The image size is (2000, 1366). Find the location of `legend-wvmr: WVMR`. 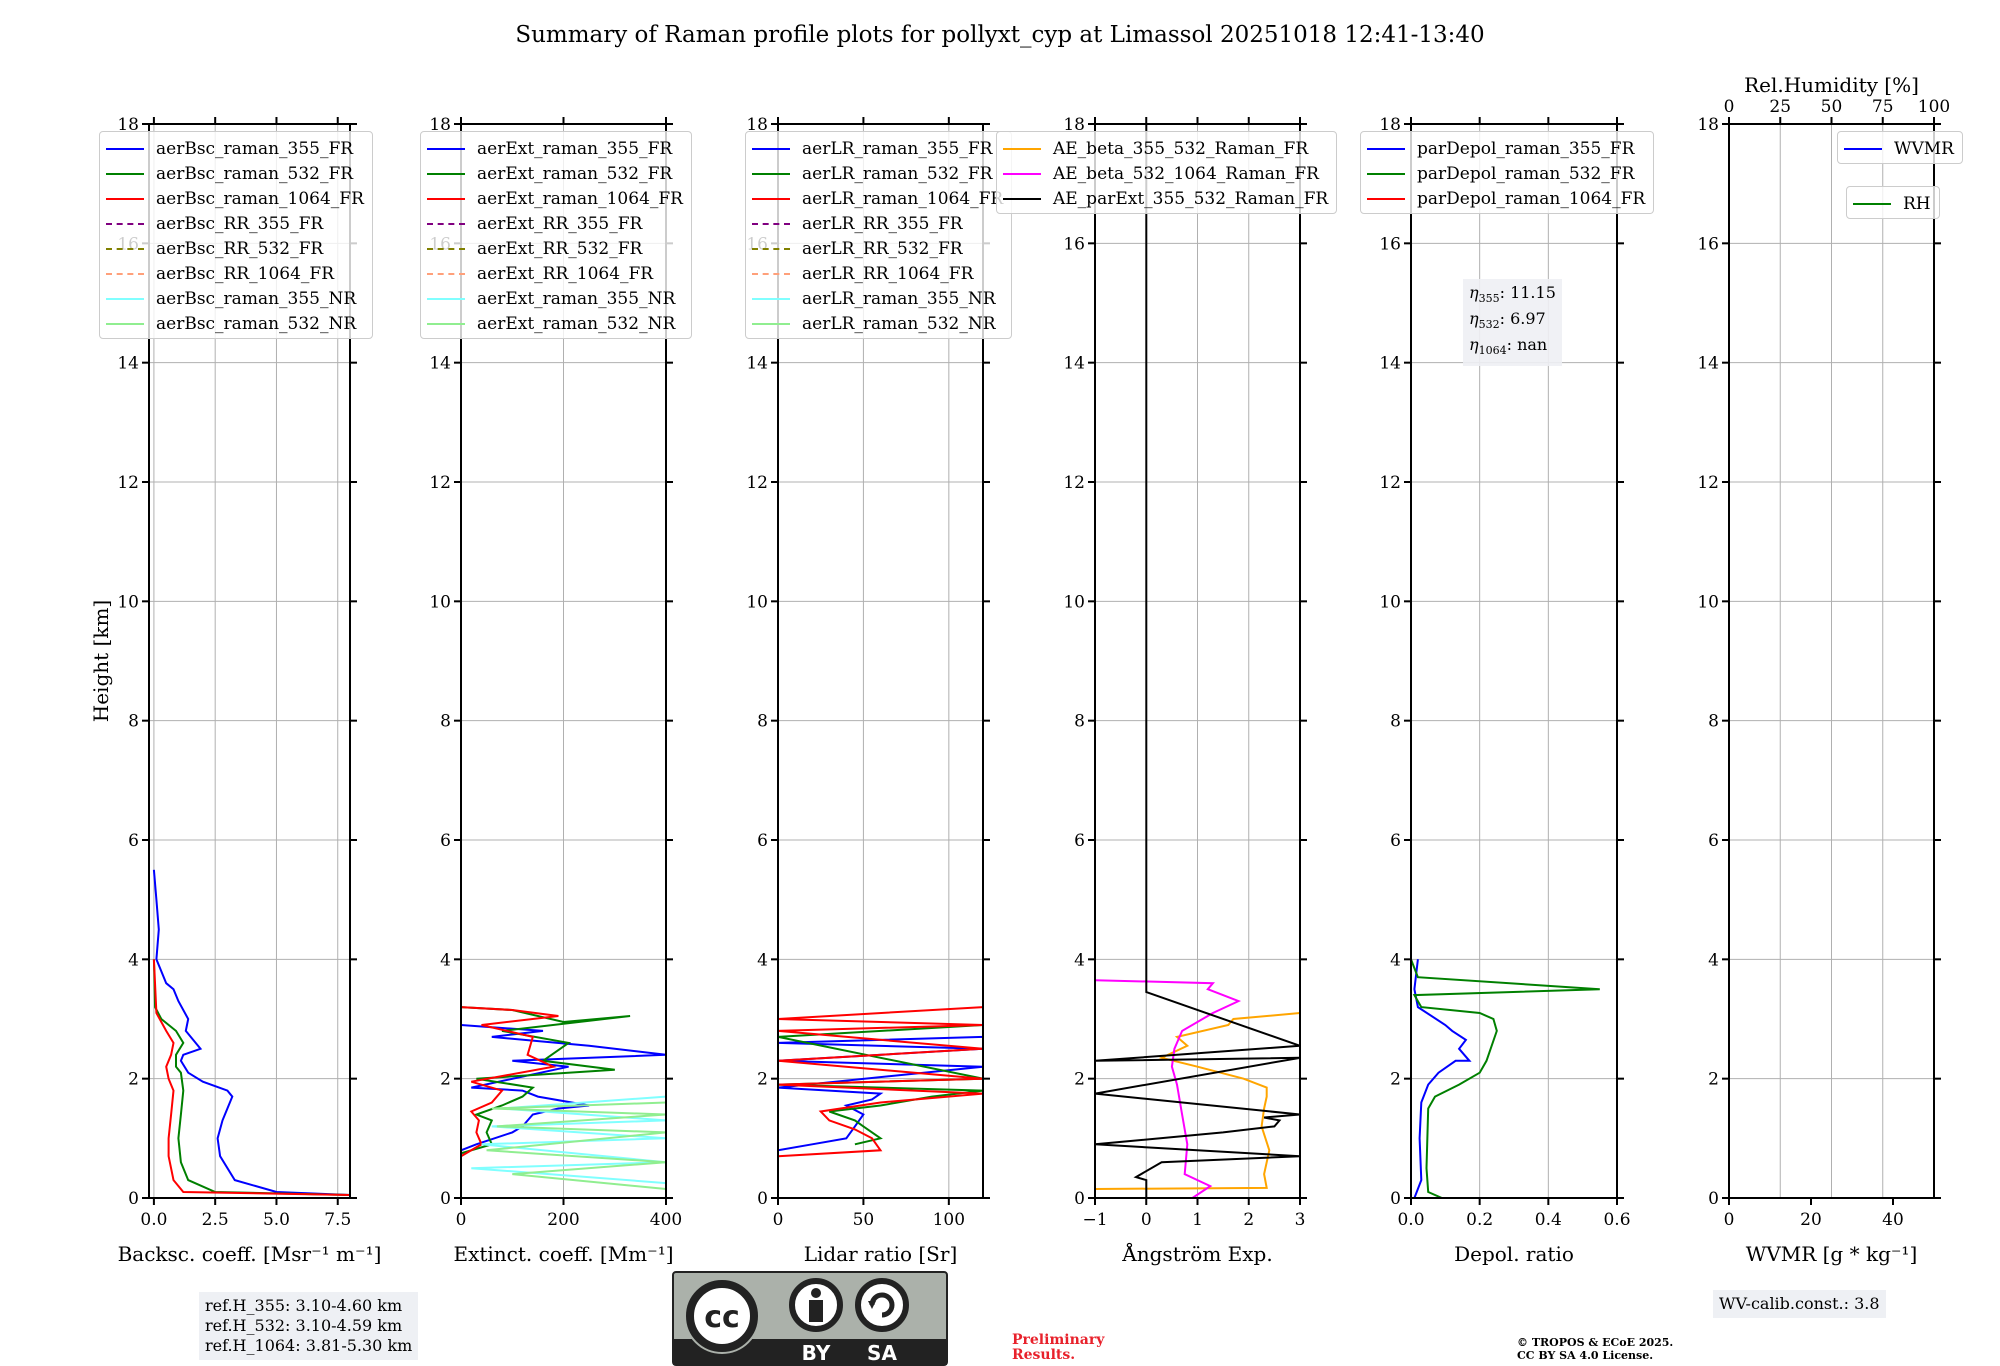

legend-wvmr: WVMR is located at coordinates (1900, 147).